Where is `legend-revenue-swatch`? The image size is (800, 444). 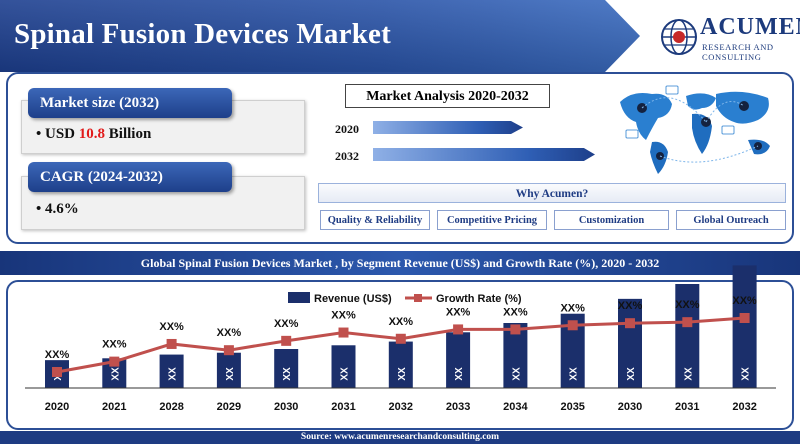
legend-revenue-swatch is located at coordinates (299, 297).